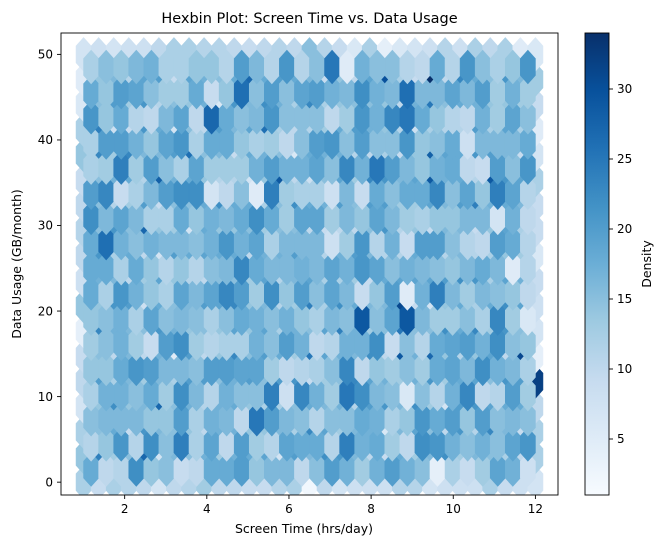 Image resolution: width=663 pixels, height=547 pixels. Describe the element at coordinates (620, 264) in the screenshot. I see `colorbar-ticks: 5 10 15 20 25 30` at that location.